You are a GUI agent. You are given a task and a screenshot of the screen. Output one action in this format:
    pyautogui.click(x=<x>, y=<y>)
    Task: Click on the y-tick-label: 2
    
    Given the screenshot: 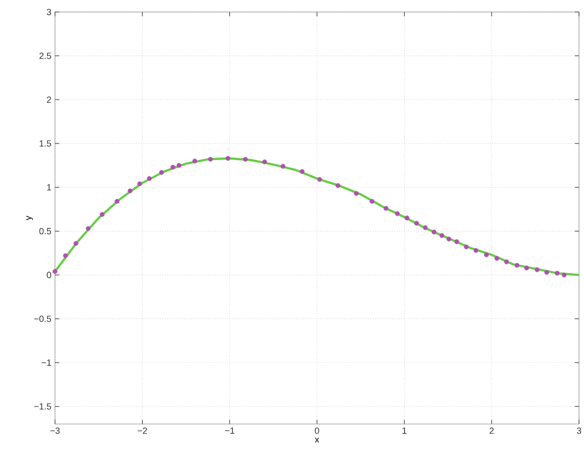 What is the action you would take?
    pyautogui.click(x=49, y=99)
    